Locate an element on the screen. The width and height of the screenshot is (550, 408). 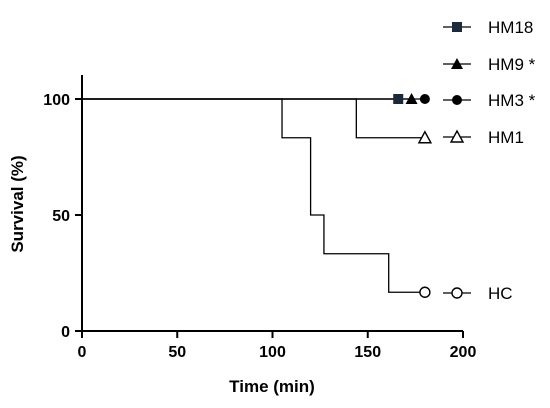
legend-marker-hc is located at coordinates (457, 293).